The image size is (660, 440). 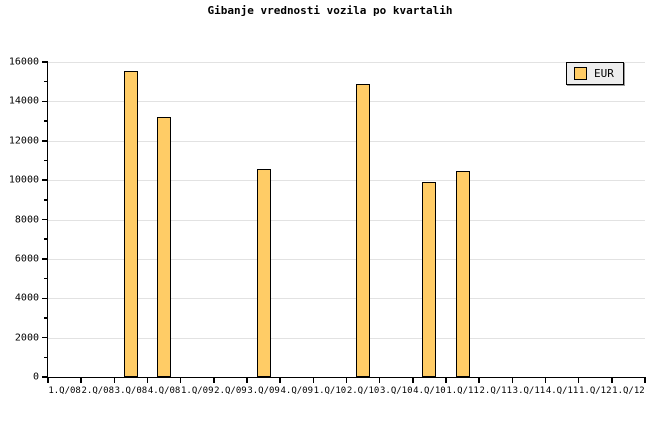 I want to click on x-axis-label: 4.Q/09, so click(x=297, y=391).